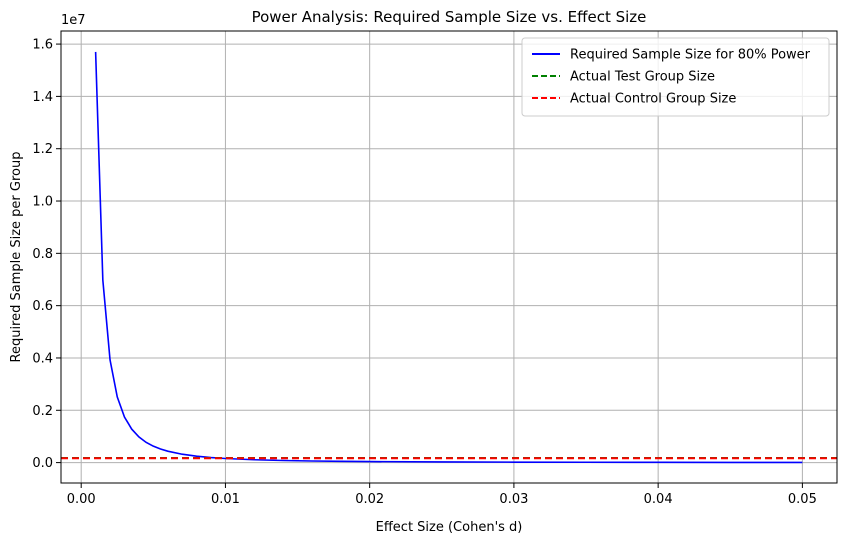 Image resolution: width=846 pixels, height=545 pixels. What do you see at coordinates (513, 499) in the screenshot?
I see `x-tick-label: 0.03` at bounding box center [513, 499].